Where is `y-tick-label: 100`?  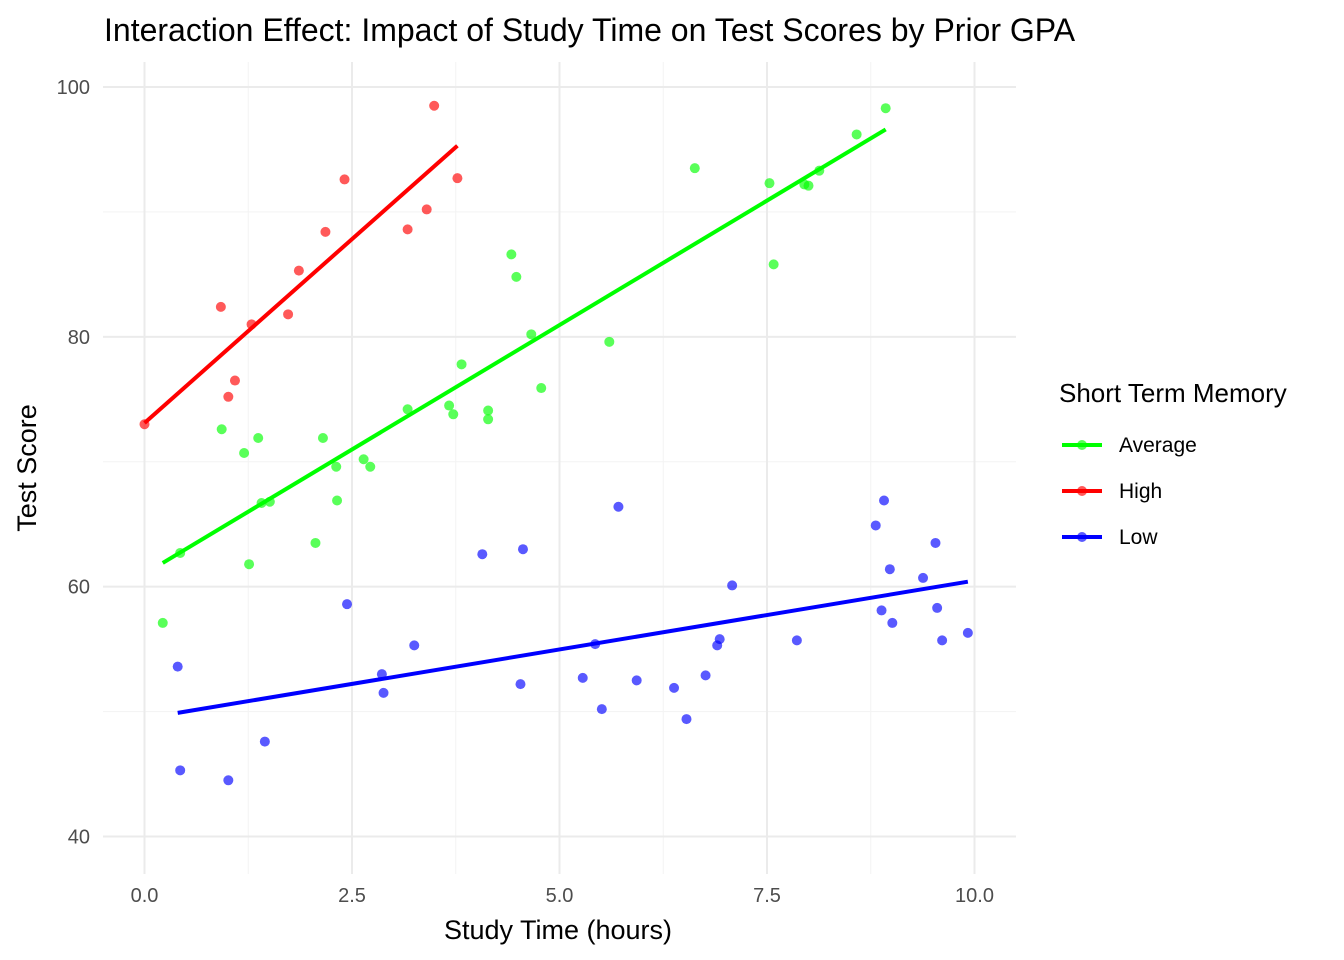
y-tick-label: 100 is located at coordinates (73, 88).